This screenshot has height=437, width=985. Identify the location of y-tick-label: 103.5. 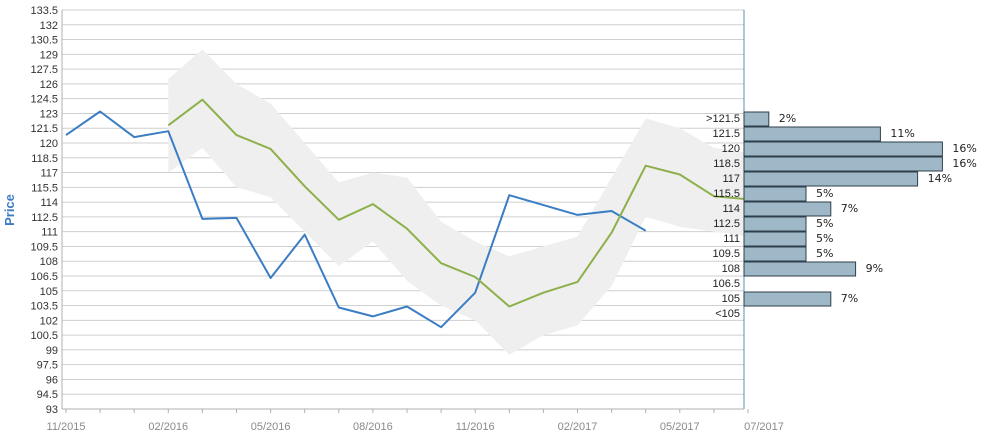
(44, 307).